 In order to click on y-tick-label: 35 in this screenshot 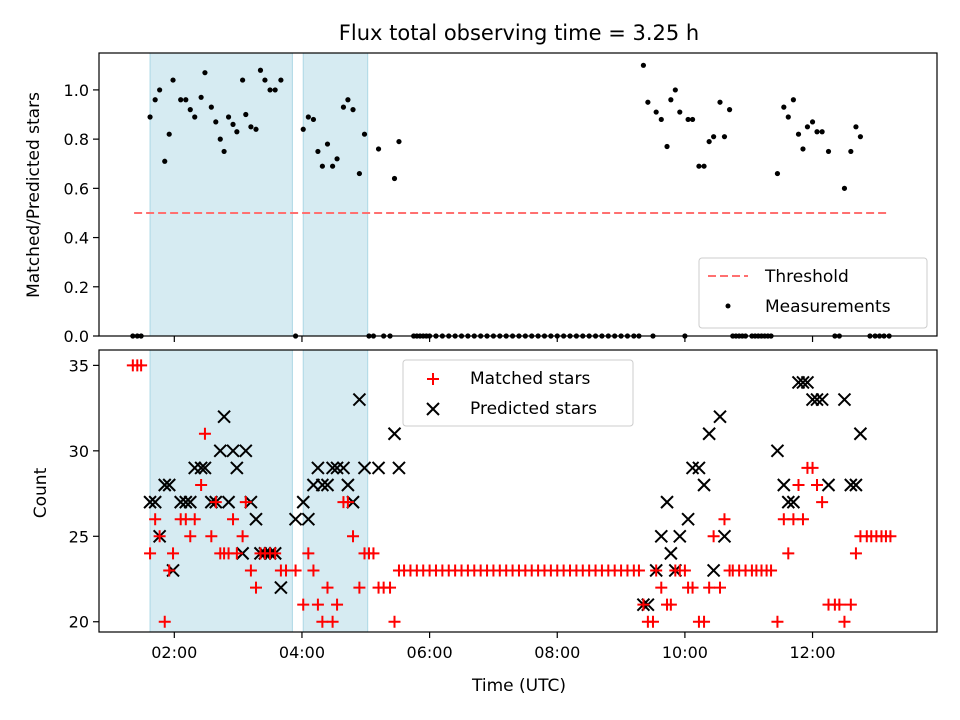, I will do `click(79, 365)`.